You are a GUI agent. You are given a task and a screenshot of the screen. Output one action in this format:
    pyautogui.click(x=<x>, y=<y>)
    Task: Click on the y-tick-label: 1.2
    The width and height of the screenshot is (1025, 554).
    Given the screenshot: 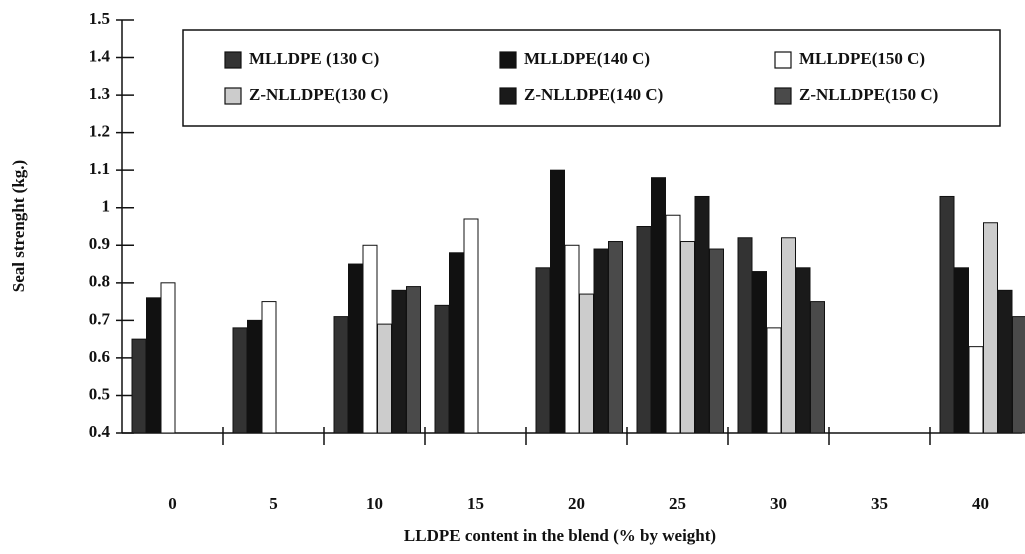 What is the action you would take?
    pyautogui.click(x=99, y=131)
    